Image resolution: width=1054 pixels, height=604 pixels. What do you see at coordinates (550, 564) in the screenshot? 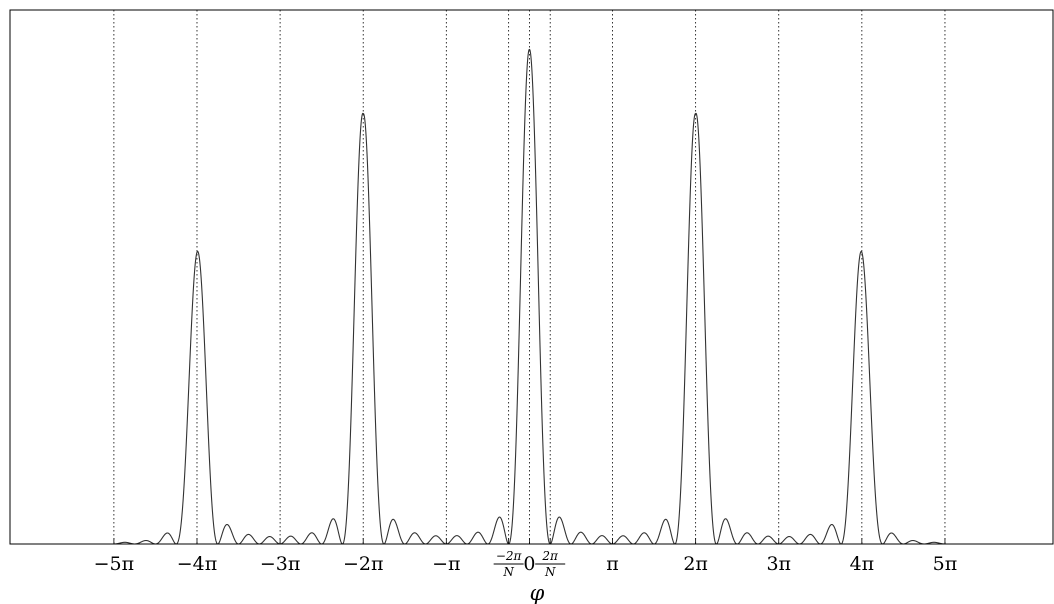
I see `x-tick-fraction-label: 2π N` at bounding box center [550, 564].